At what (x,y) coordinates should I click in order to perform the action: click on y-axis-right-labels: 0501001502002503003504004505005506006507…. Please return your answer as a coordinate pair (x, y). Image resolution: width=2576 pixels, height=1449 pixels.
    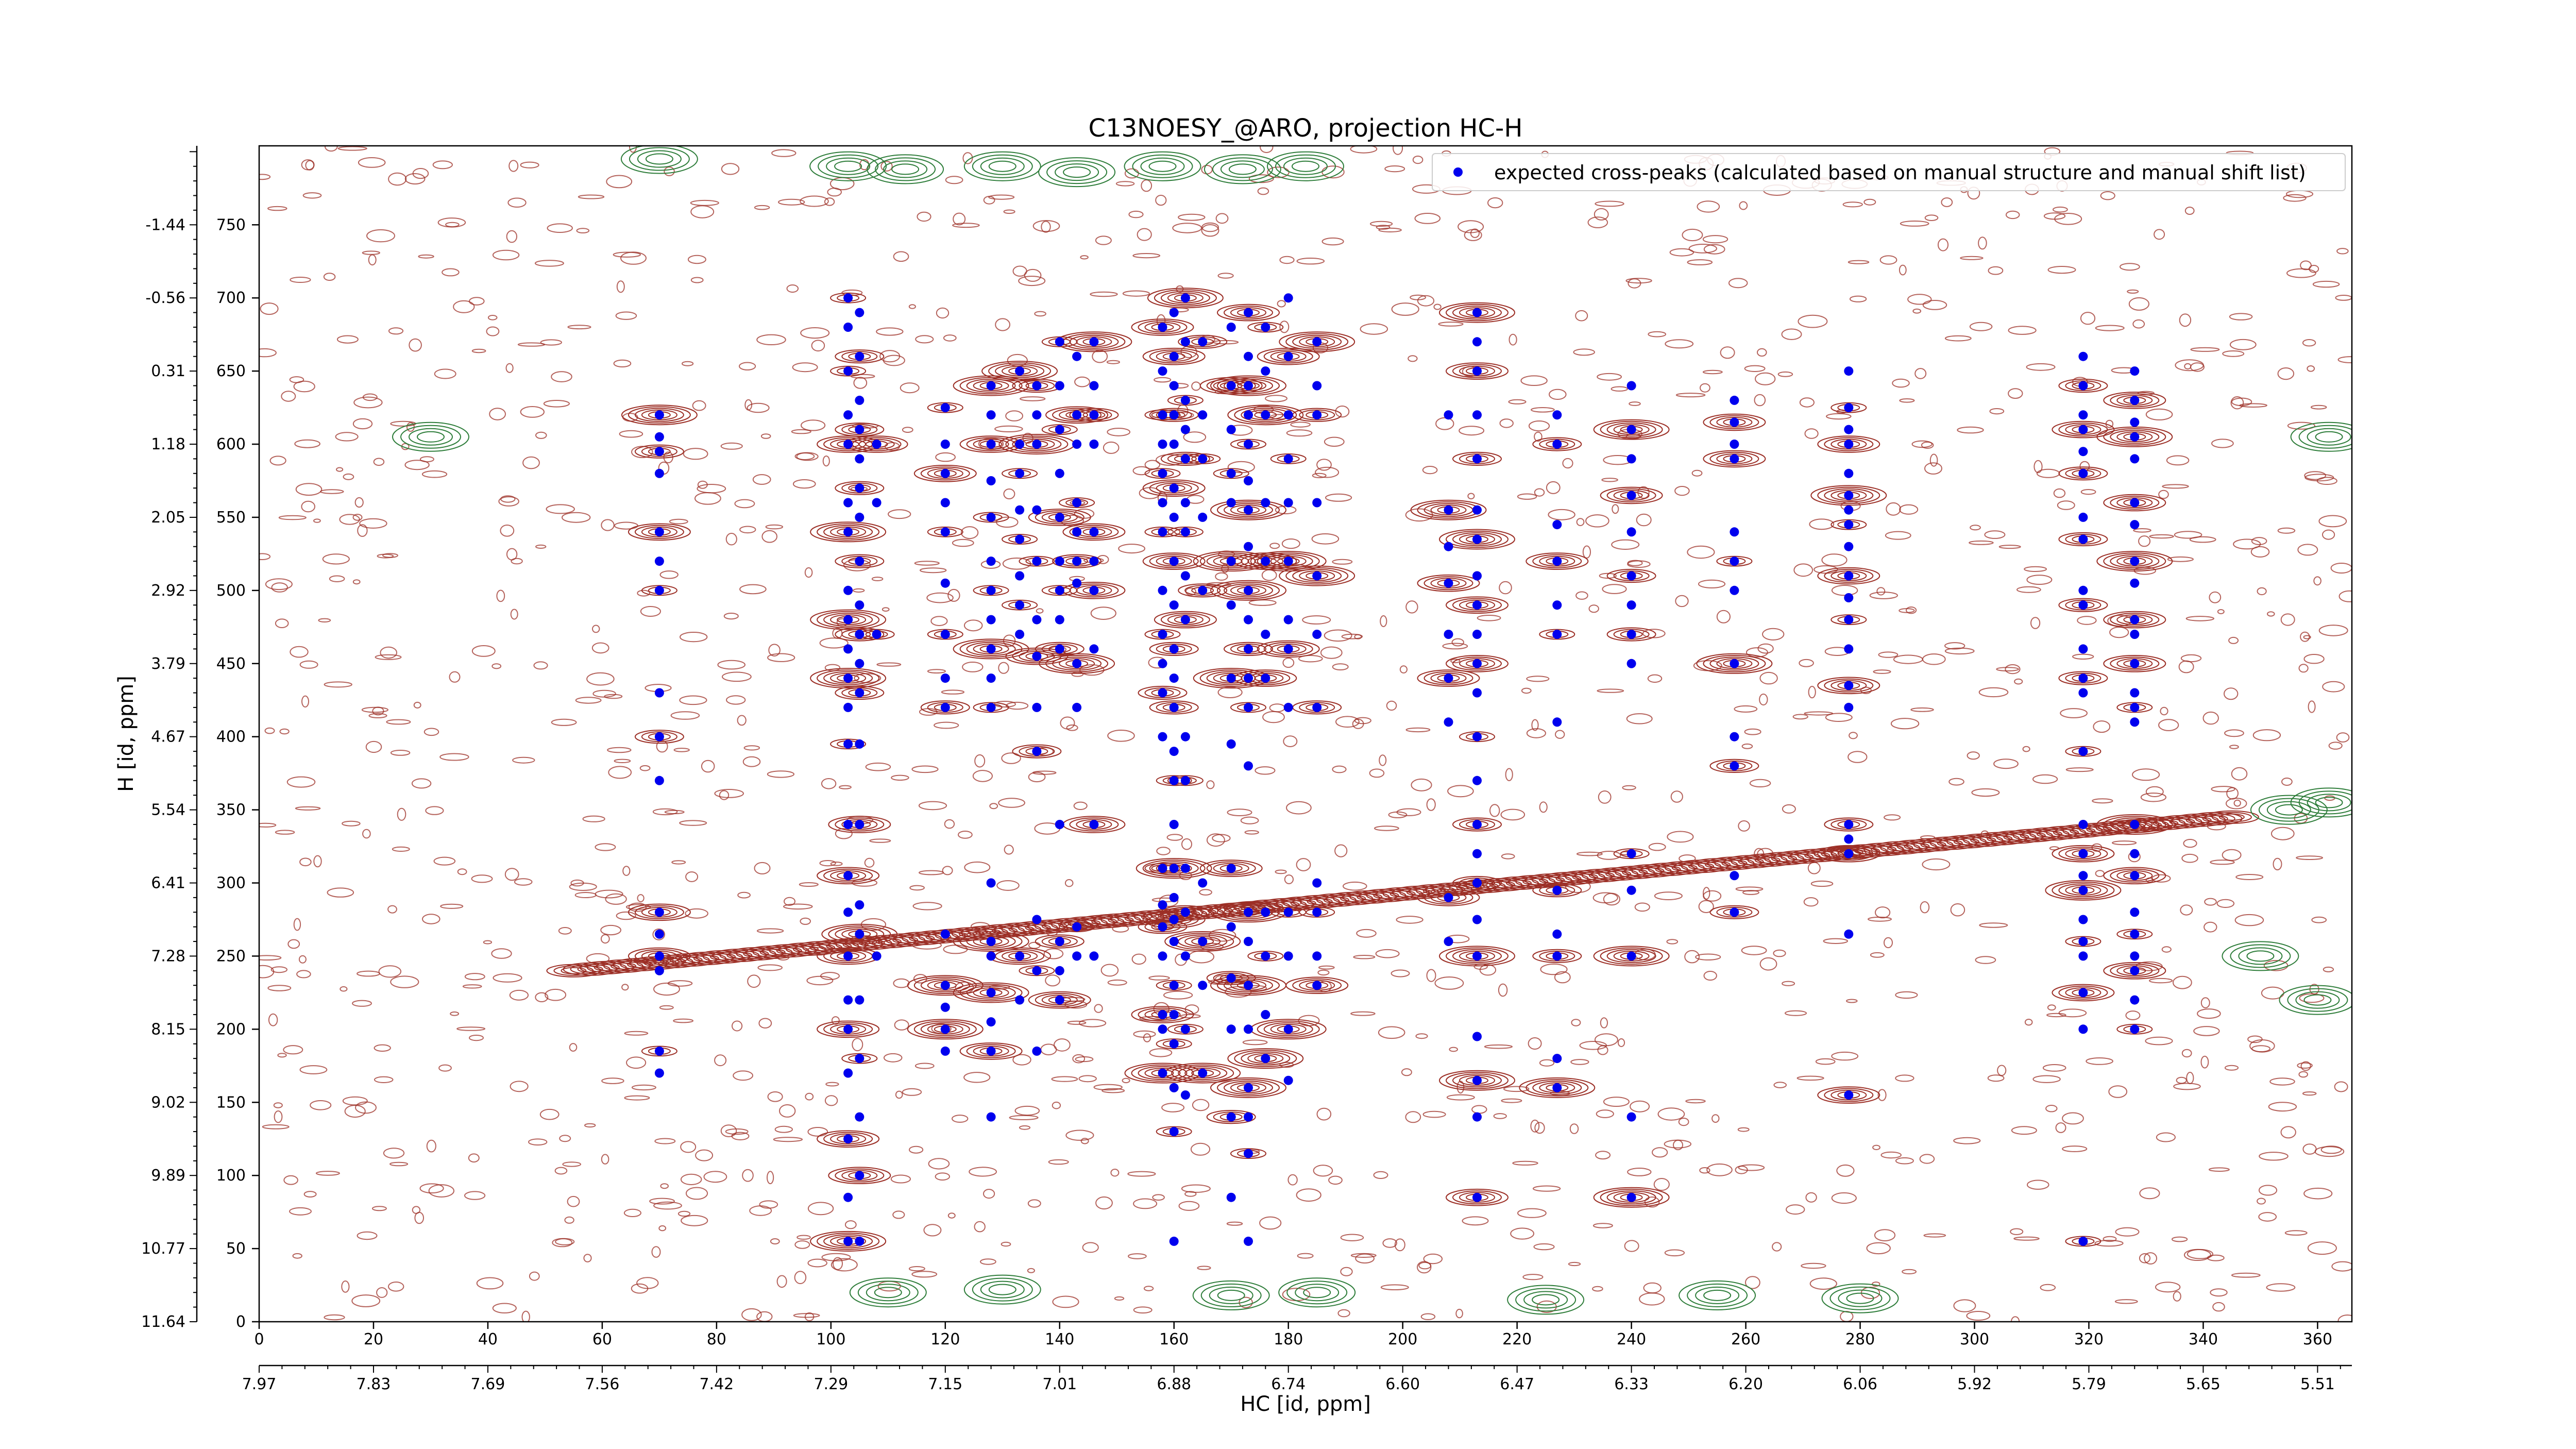
    Looking at the image, I should click on (237, 773).